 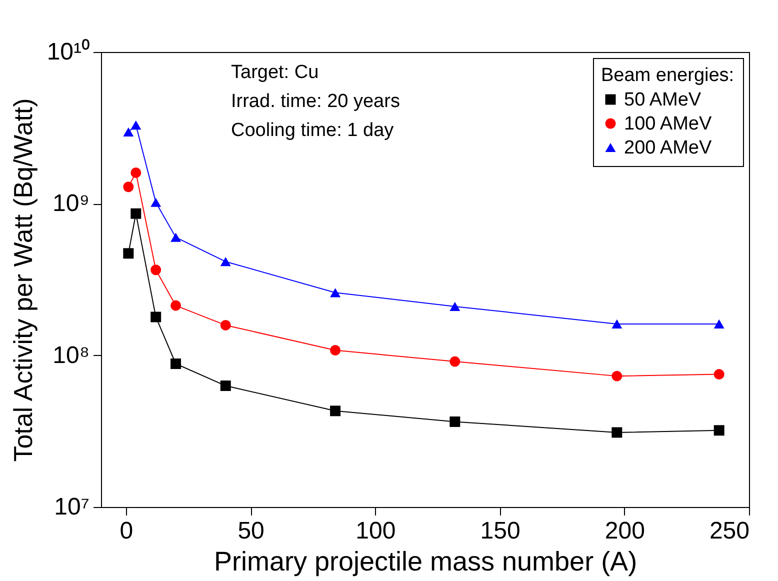 What do you see at coordinates (668, 148) in the screenshot?
I see `legend-label: 200 AMeV` at bounding box center [668, 148].